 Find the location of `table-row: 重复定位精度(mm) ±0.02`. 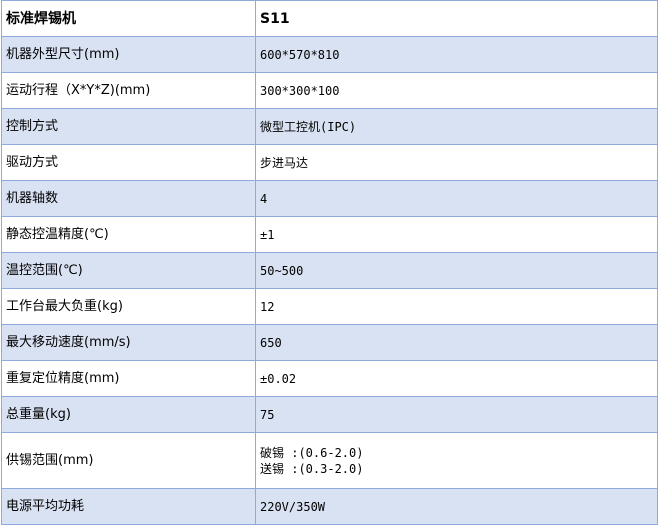

table-row: 重复定位精度(mm) ±0.02 is located at coordinates (329, 378).